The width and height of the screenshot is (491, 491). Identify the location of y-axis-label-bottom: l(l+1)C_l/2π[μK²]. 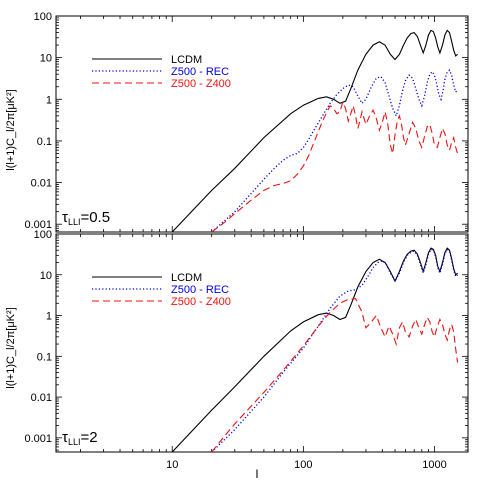
(11, 347).